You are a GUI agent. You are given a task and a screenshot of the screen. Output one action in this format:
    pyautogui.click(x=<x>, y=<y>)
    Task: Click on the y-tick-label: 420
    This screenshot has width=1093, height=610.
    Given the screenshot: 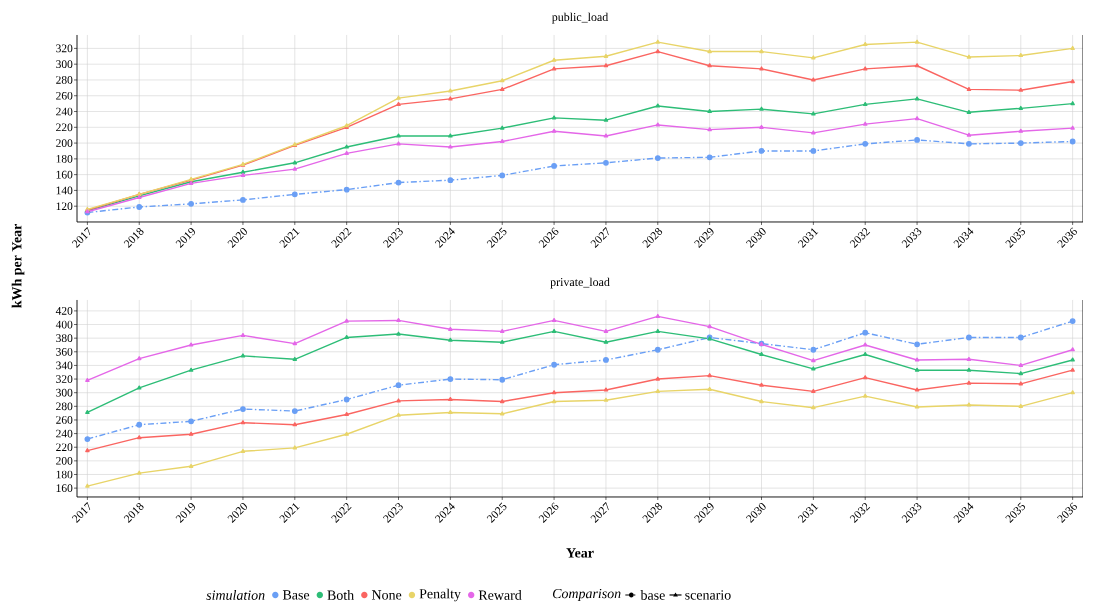 What is the action you would take?
    pyautogui.click(x=64, y=311)
    